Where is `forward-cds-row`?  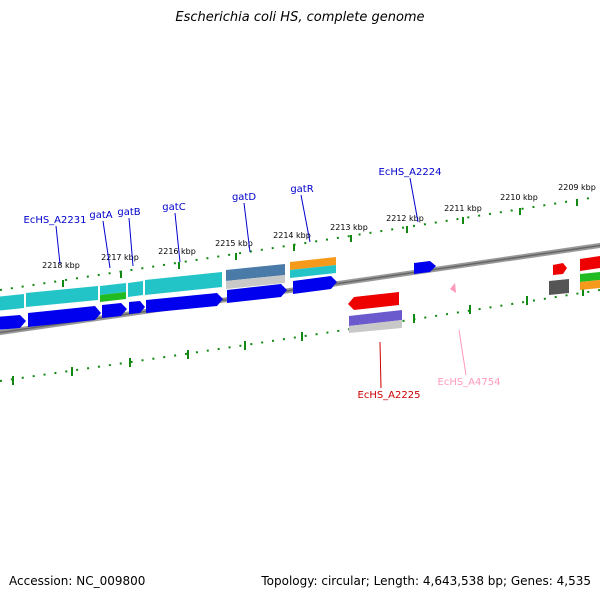 forward-cds-row is located at coordinates (300, 293).